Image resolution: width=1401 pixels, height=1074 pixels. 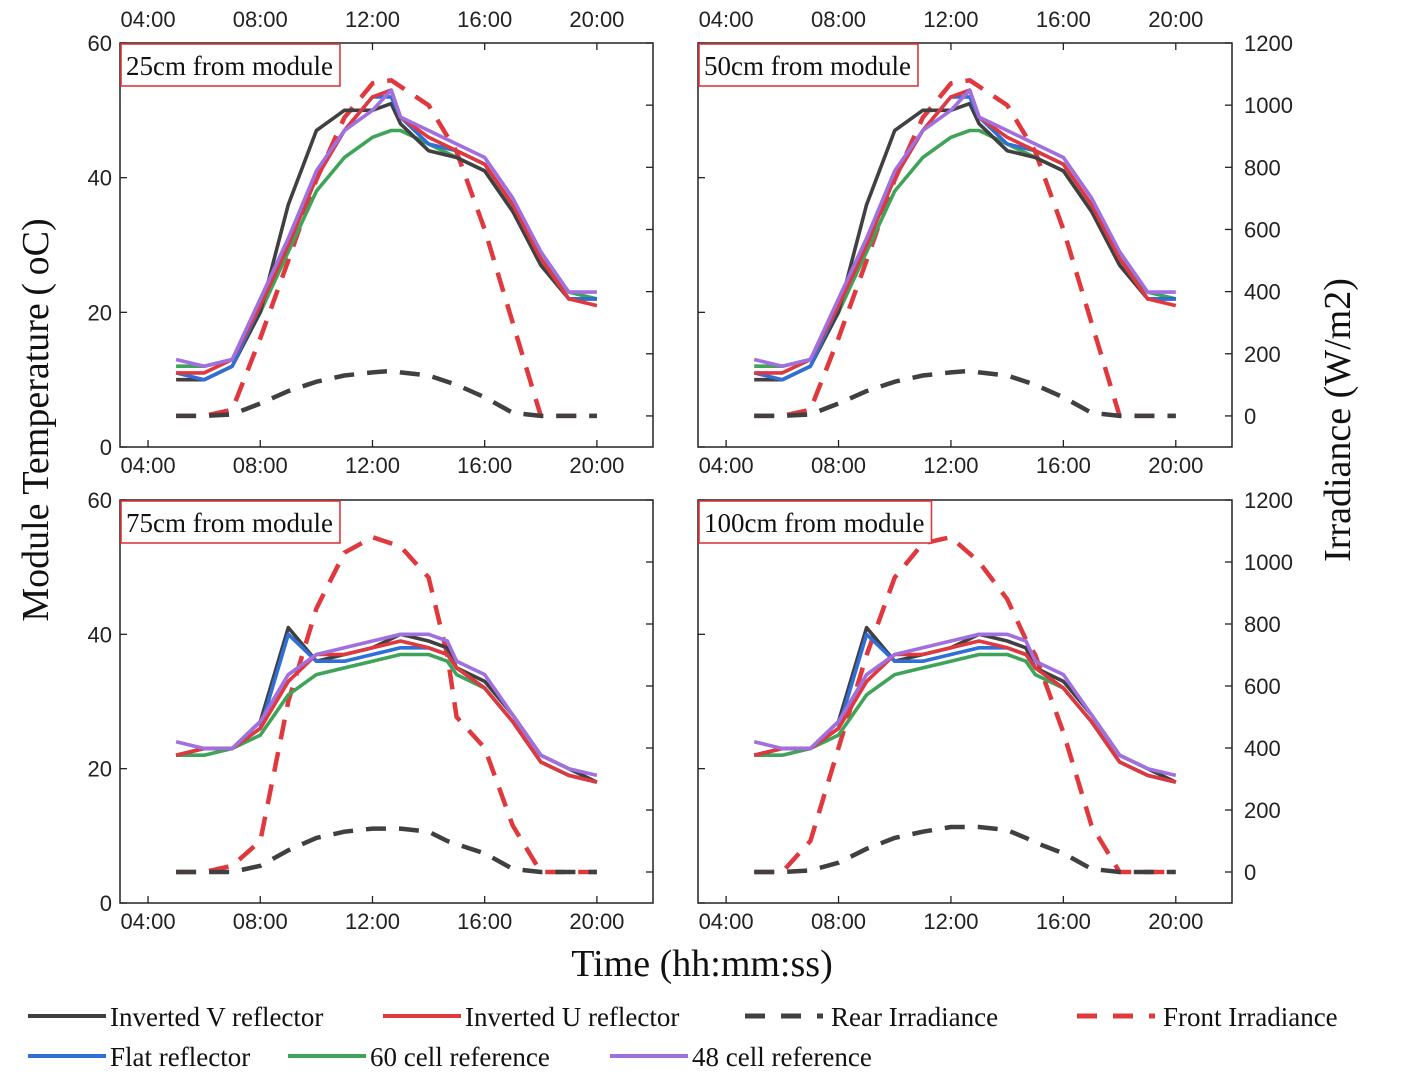 What do you see at coordinates (1338, 420) in the screenshot?
I see `y-axis-title-right: Irradiance (W/m2)` at bounding box center [1338, 420].